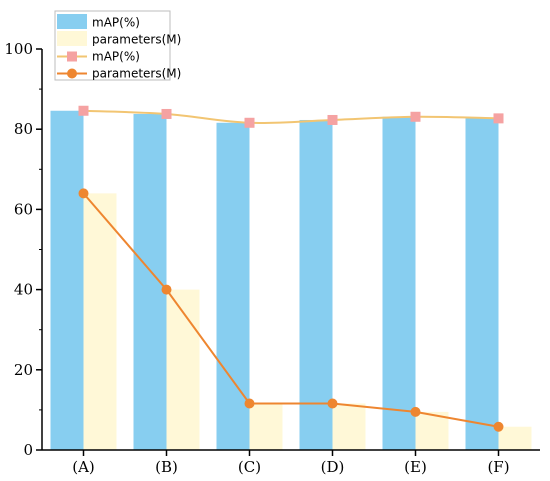  What do you see at coordinates (83, 467) in the screenshot?
I see `x-tick-label-0: (A)` at bounding box center [83, 467].